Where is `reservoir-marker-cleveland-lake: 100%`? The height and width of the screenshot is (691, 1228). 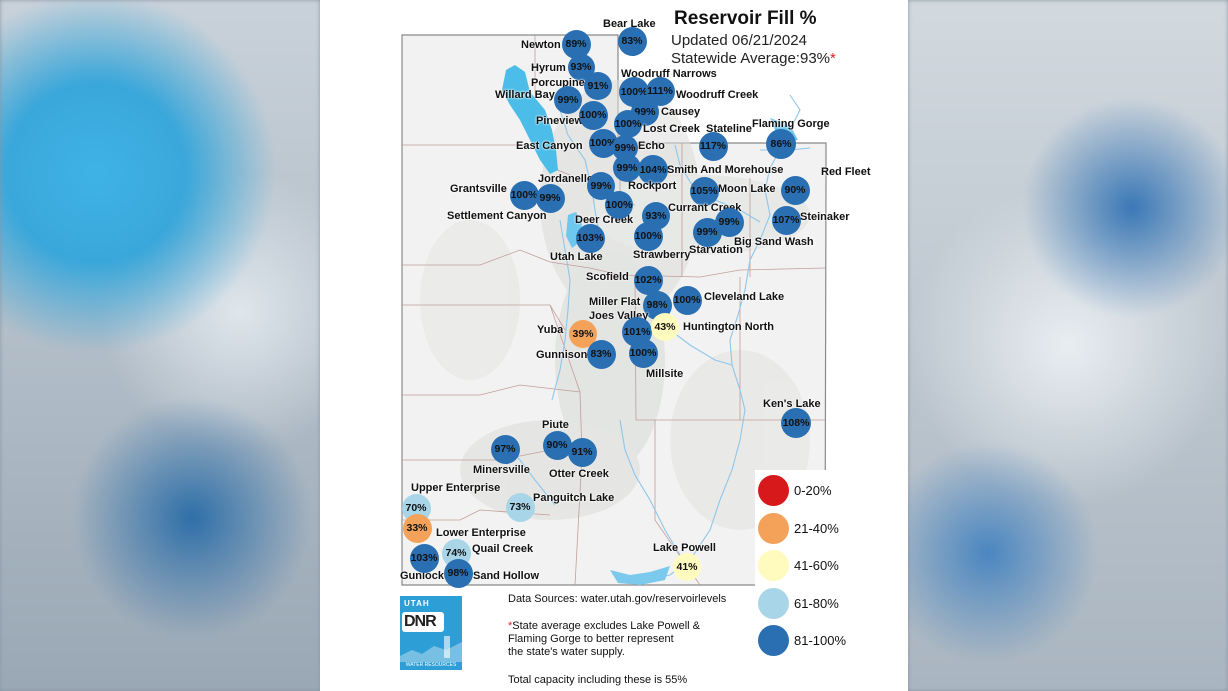 reservoir-marker-cleveland-lake: 100% is located at coordinates (687, 300).